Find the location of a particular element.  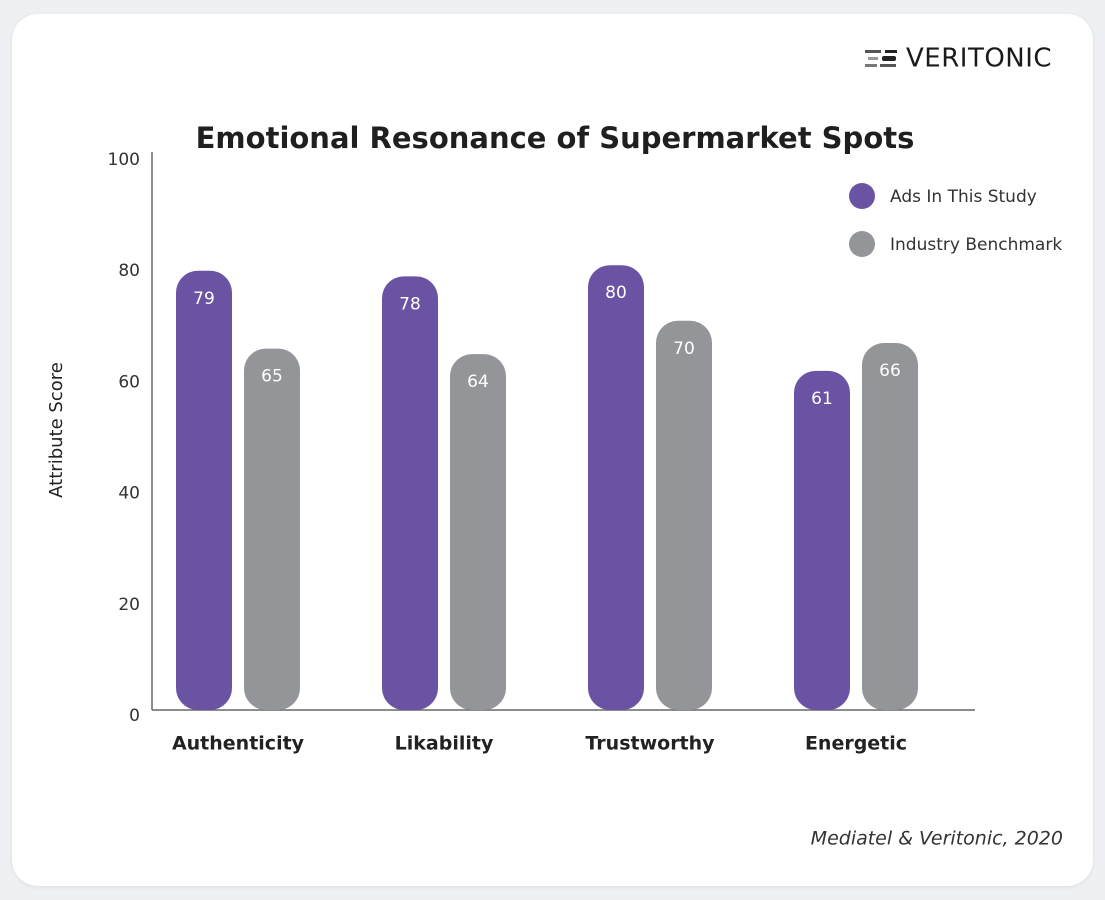

logo: VERITONIC is located at coordinates (958, 59).